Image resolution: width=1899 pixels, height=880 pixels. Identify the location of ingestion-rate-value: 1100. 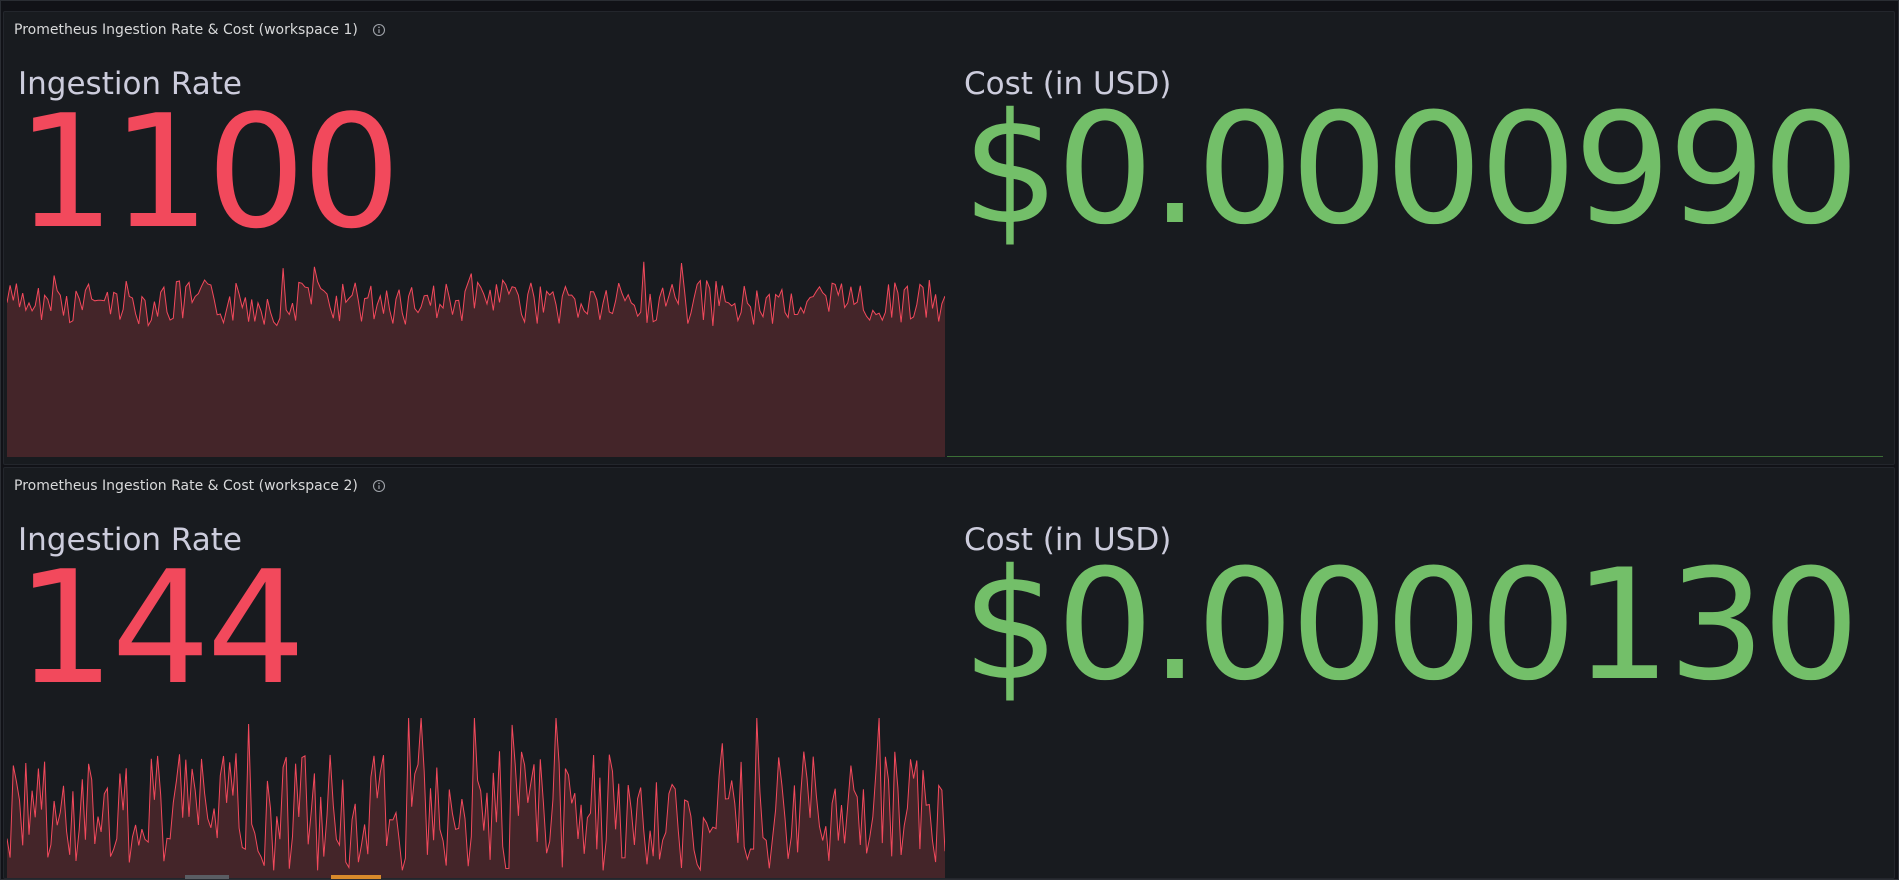
(208, 172).